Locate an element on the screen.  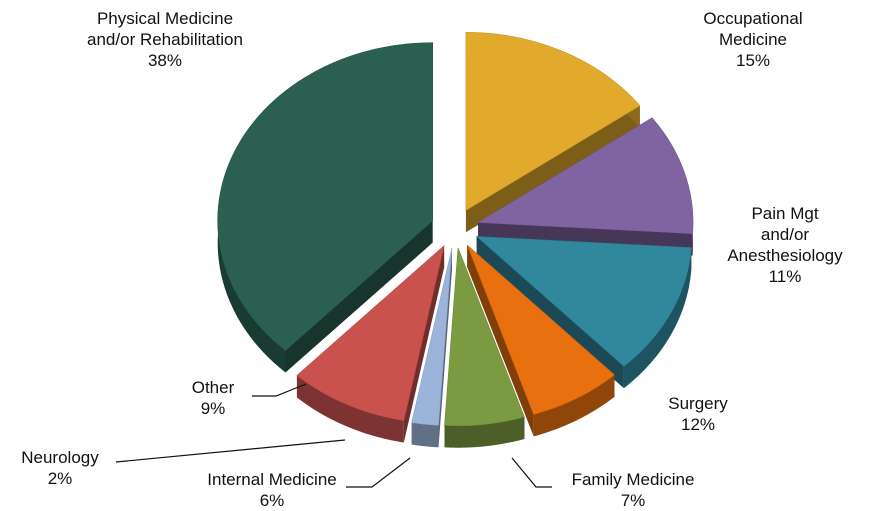
slice-label: Pain Mgt and/or Anesthesiology 11% is located at coordinates (784, 245).